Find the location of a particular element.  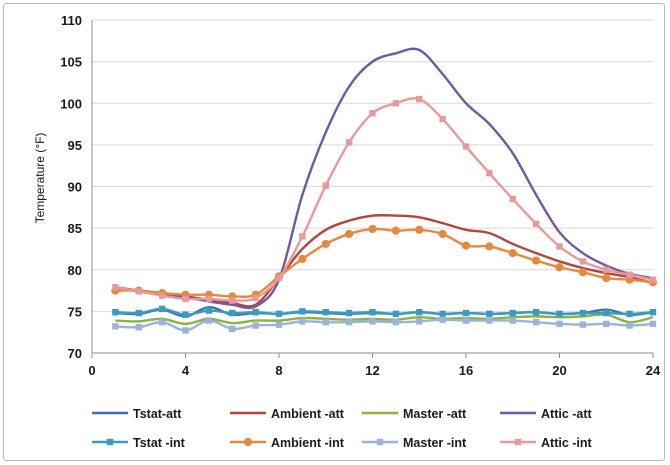

x-tick-label: 0 is located at coordinates (91, 370).